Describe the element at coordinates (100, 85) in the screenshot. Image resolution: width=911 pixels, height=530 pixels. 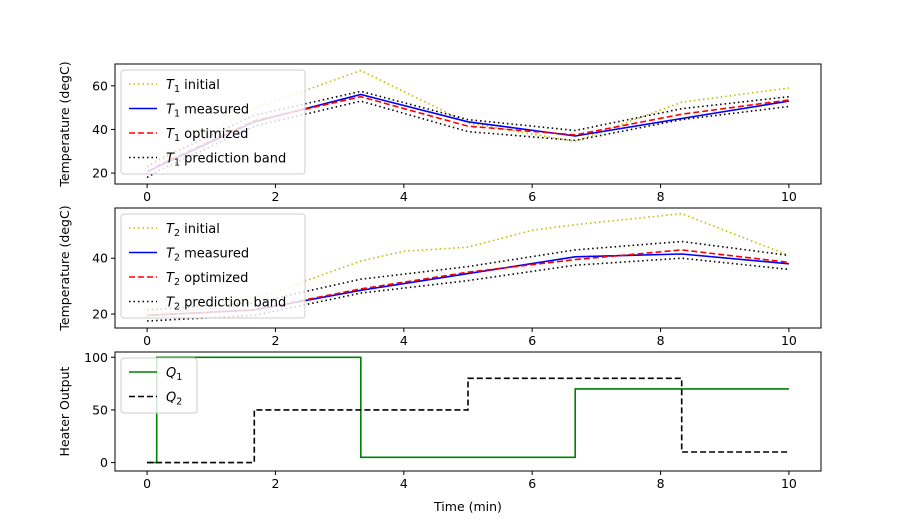
I see `y-tick-label: 60` at that location.